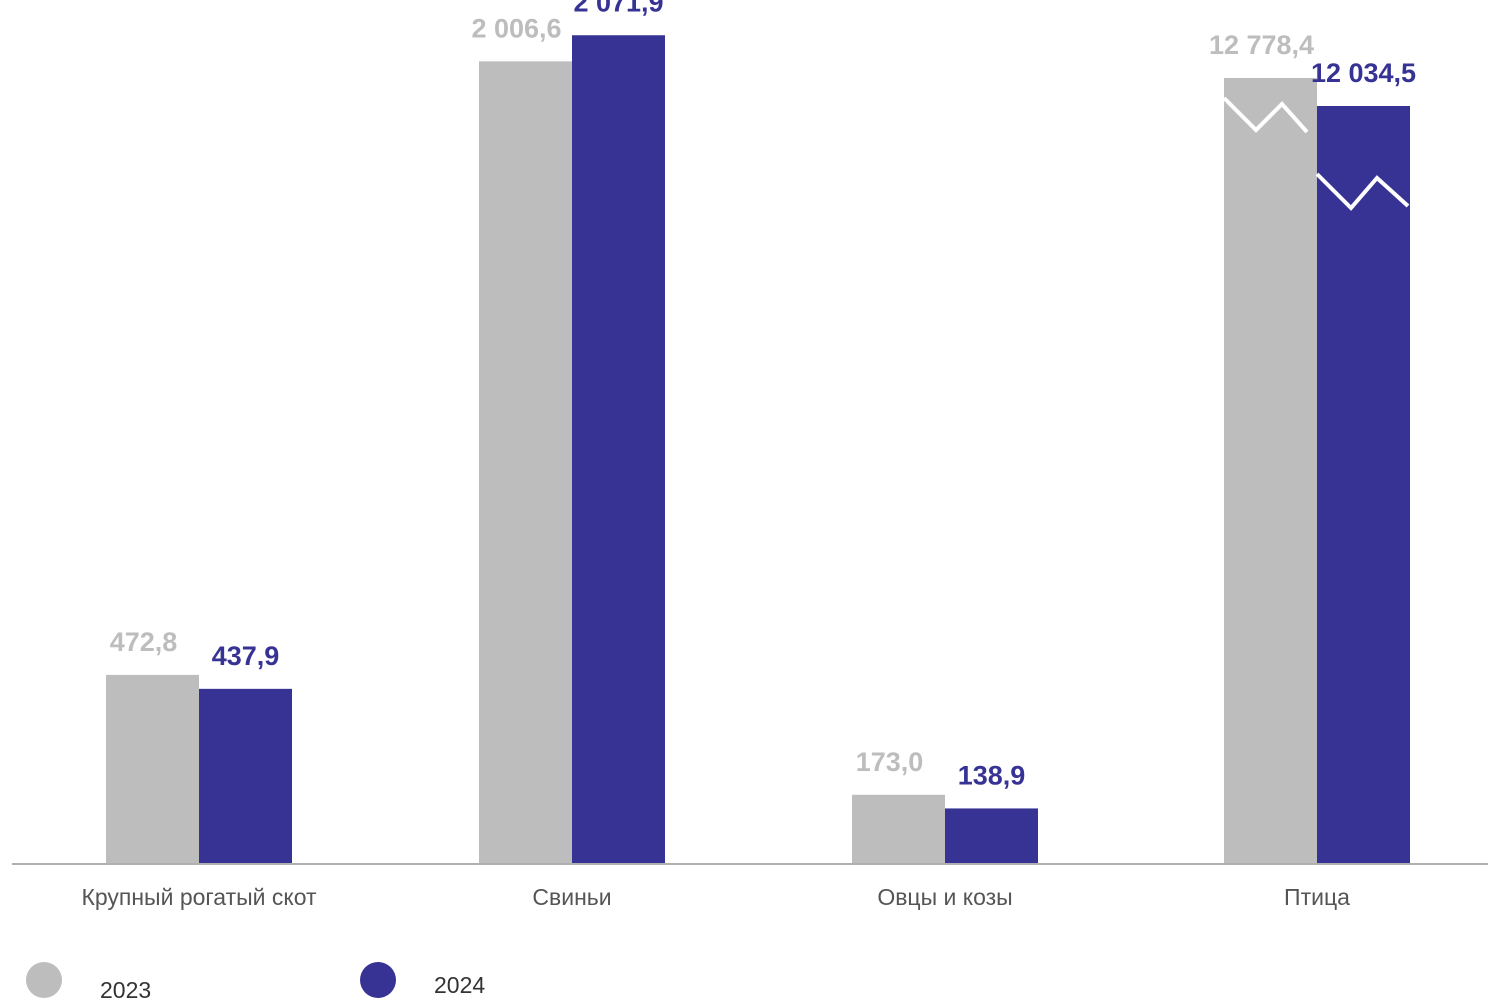 The image size is (1488, 1000). I want to click on category-label-4: Птица, so click(1317, 897).